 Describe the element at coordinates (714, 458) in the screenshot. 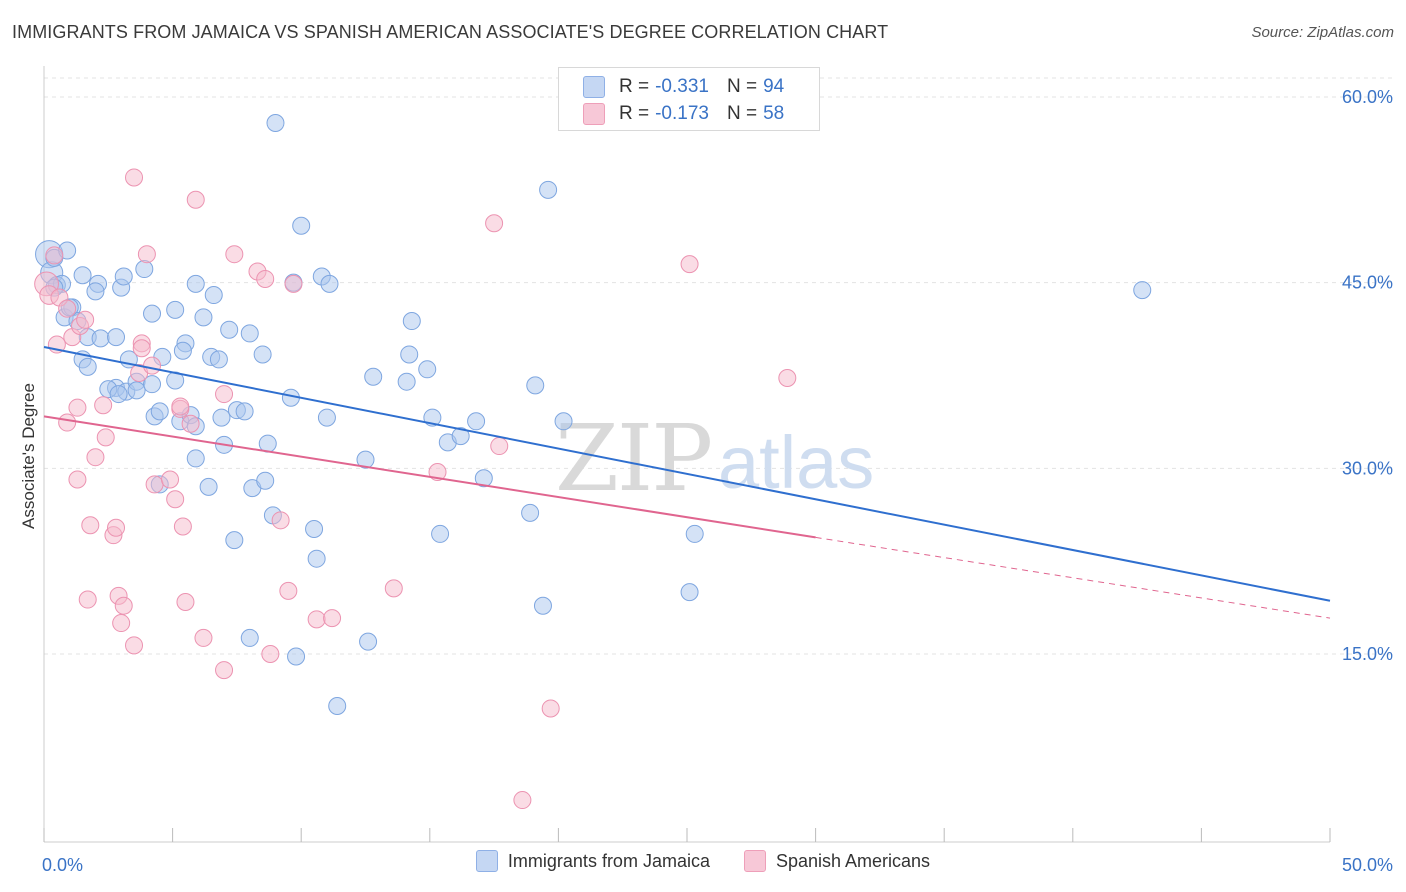

I see `watermark: ZIP atlas` at that location.